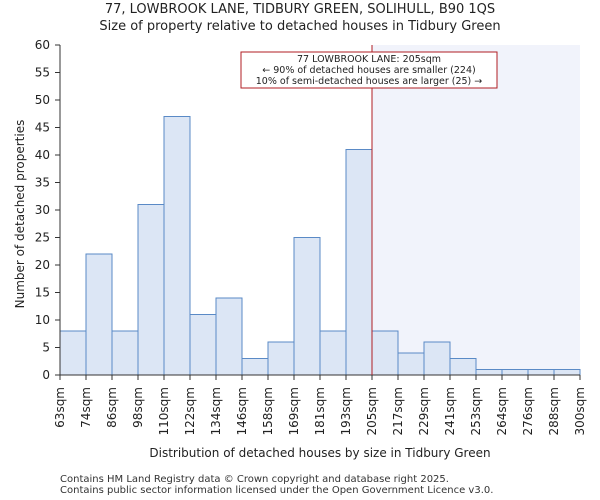  I want to click on y-axis: 0 5 10 15 20 25 30 35 40 45 50 55 60, so click(48, 210).